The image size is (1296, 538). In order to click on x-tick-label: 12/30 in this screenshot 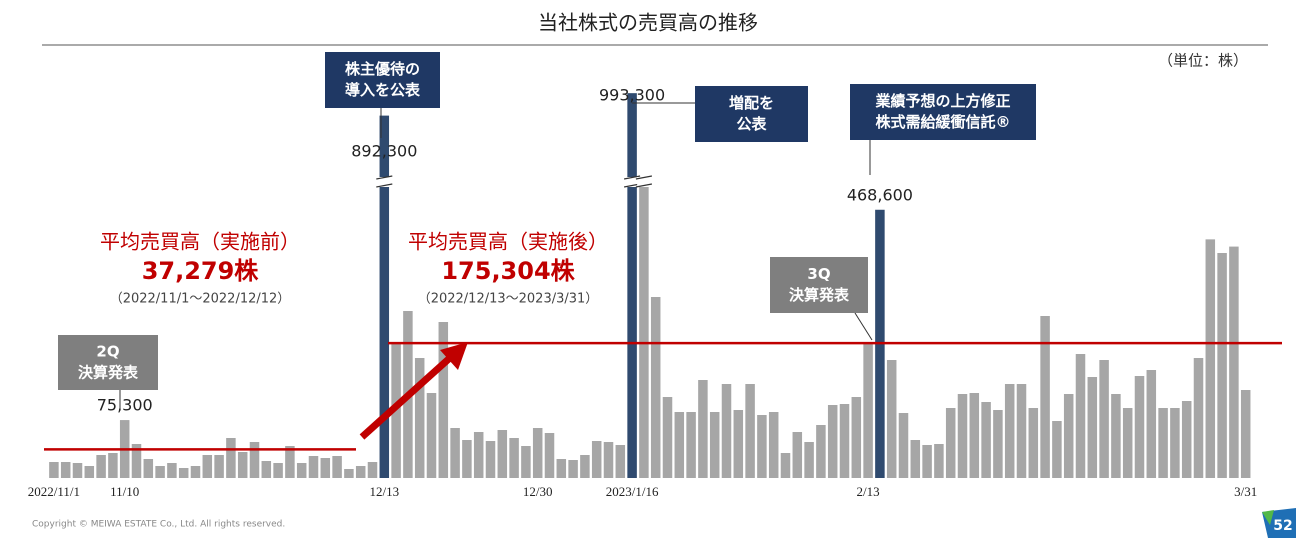, I will do `click(538, 491)`.